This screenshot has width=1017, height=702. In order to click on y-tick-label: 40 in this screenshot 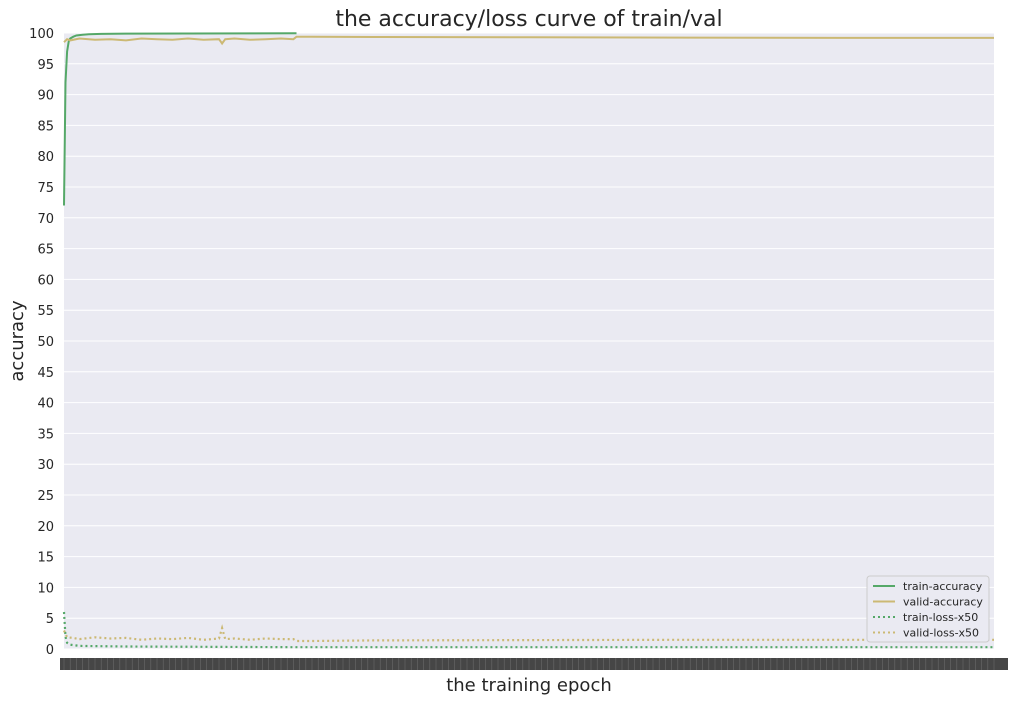, I will do `click(45, 404)`.